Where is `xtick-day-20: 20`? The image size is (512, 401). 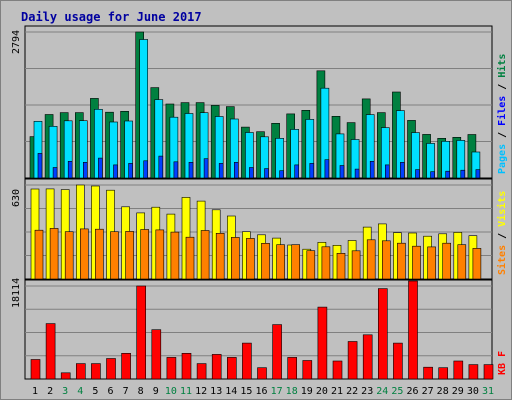 xtick-day-20: 20 is located at coordinates (322, 391).